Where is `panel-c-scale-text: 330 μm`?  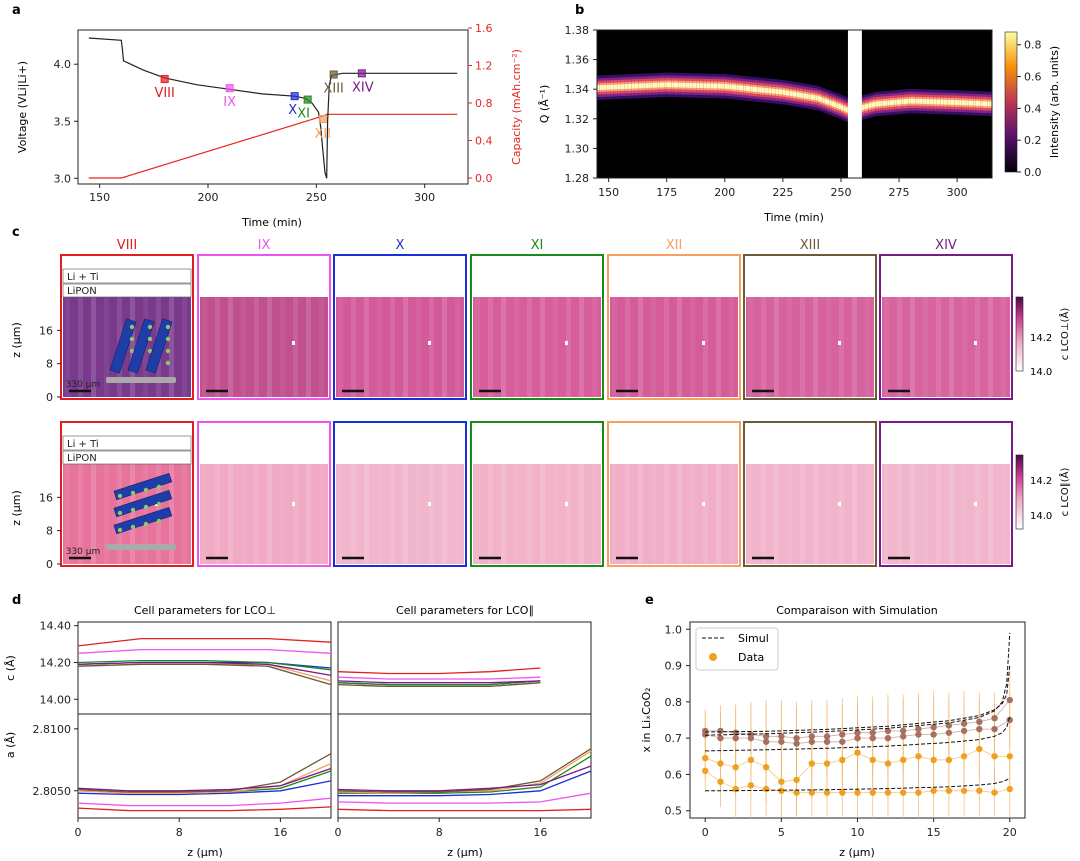
panel-c-scale-text: 330 μm is located at coordinates (83, 385).